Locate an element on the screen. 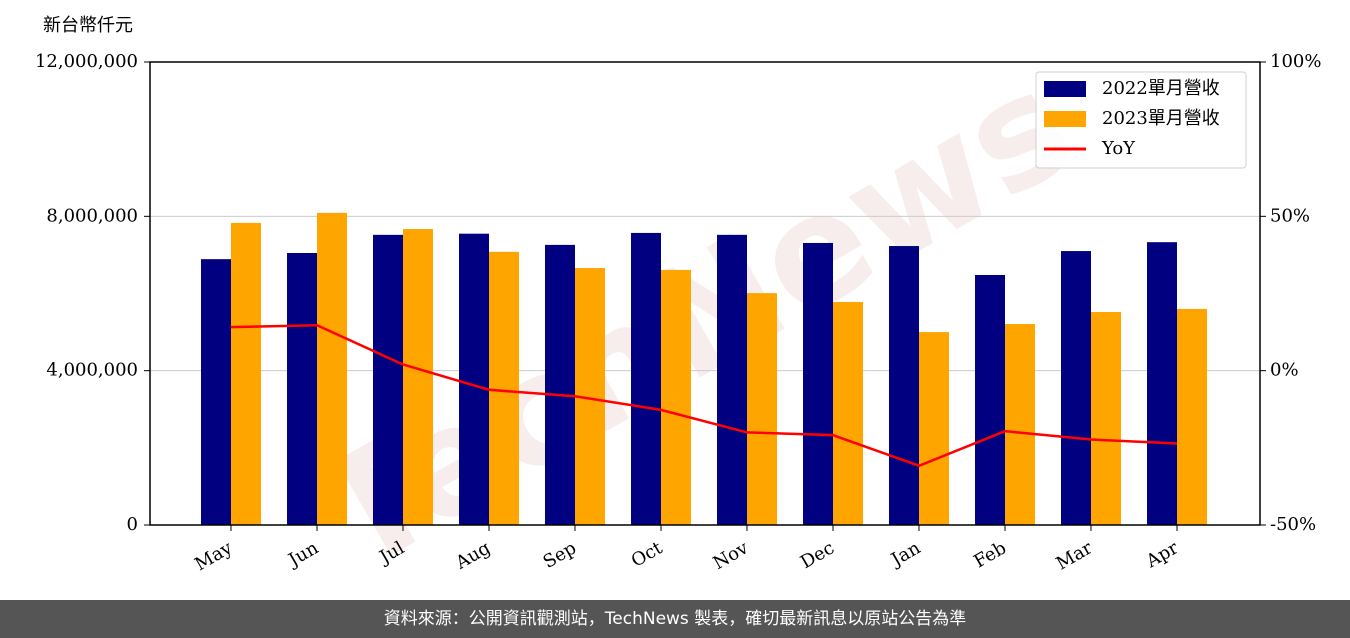 The width and height of the screenshot is (1350, 638). y-tick-label: 12,000,000 is located at coordinates (86, 61).